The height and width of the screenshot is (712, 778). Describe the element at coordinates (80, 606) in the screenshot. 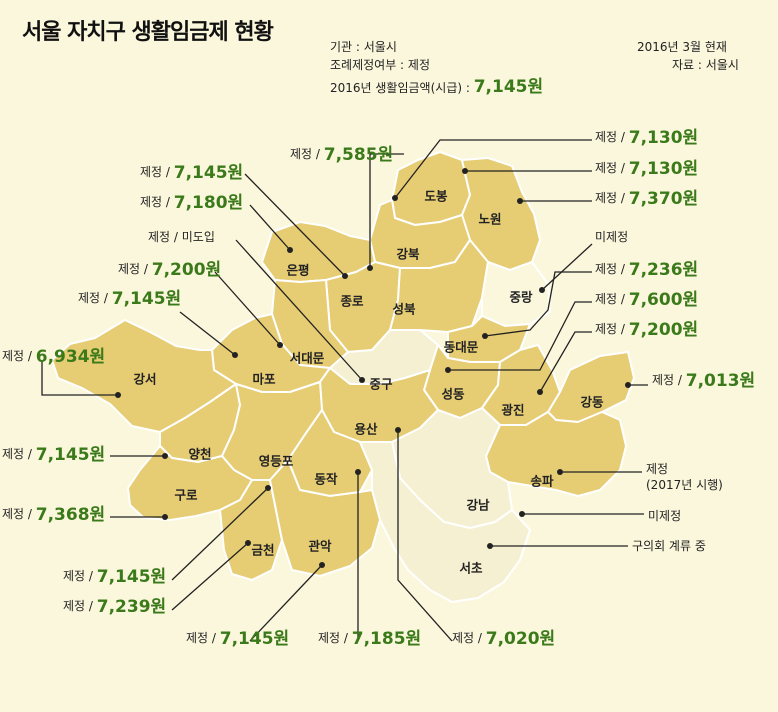

I see `label-geumcheon-status: 제정 /` at that location.